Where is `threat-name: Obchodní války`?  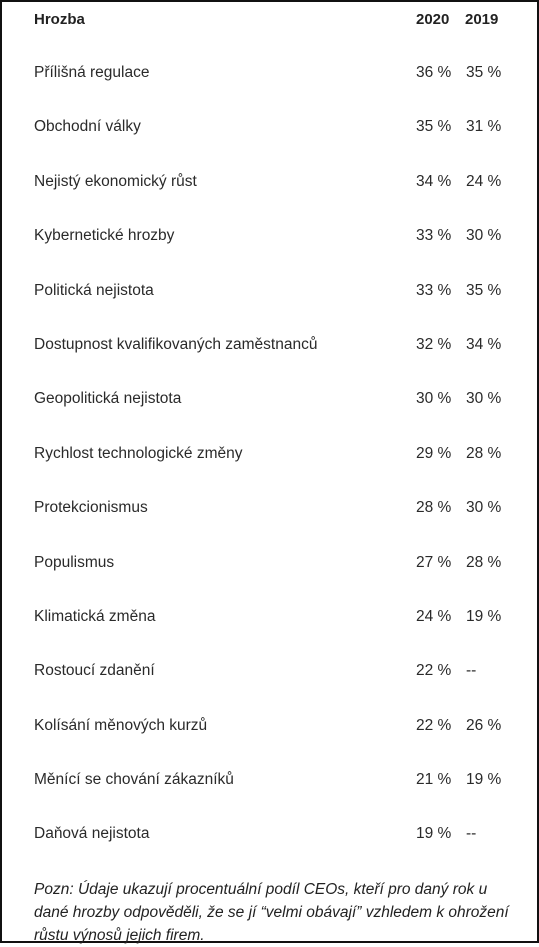 threat-name: Obchodní války is located at coordinates (87, 127).